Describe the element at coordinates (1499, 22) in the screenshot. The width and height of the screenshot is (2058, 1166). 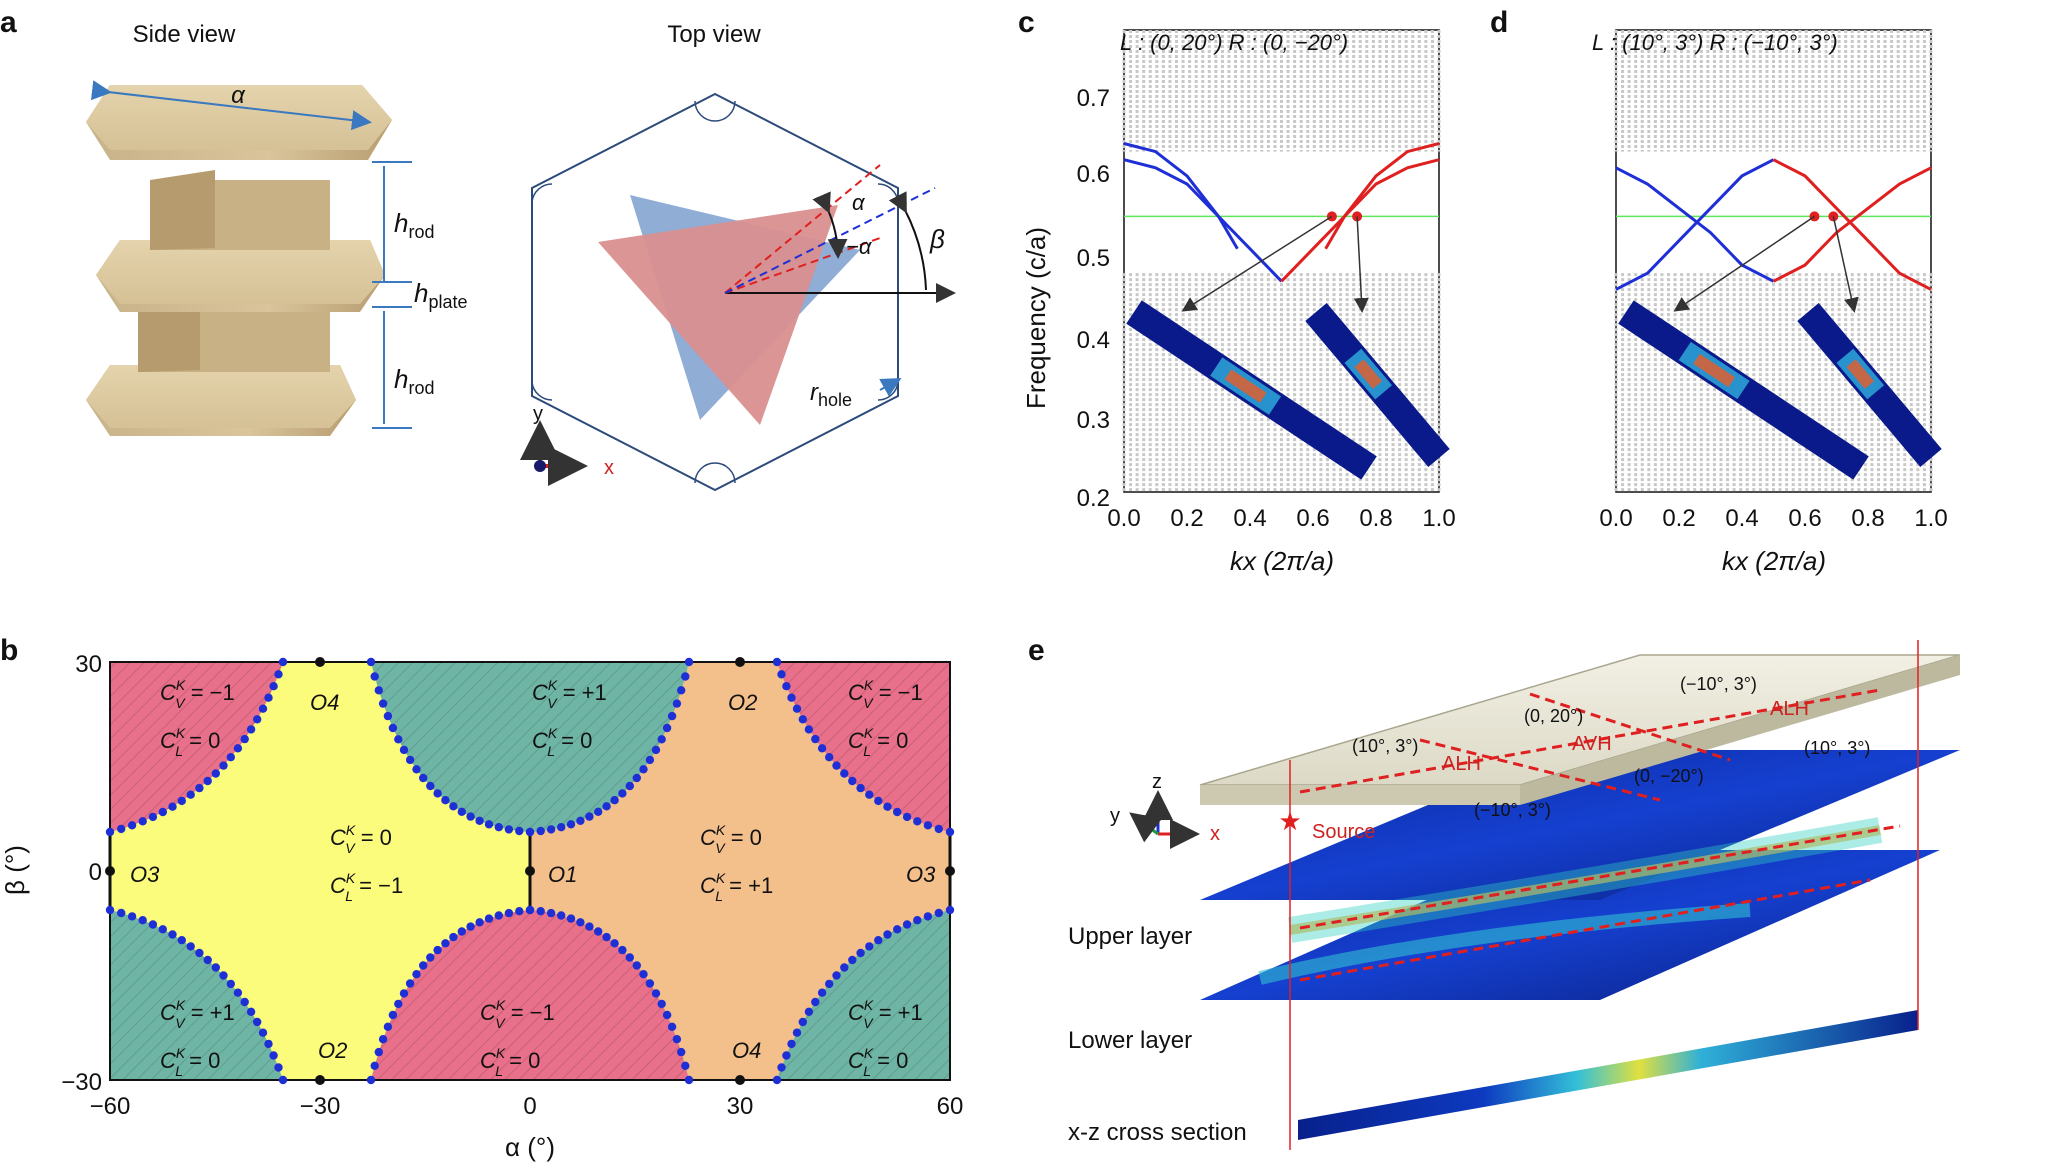
I see `panel-label-d: d` at that location.